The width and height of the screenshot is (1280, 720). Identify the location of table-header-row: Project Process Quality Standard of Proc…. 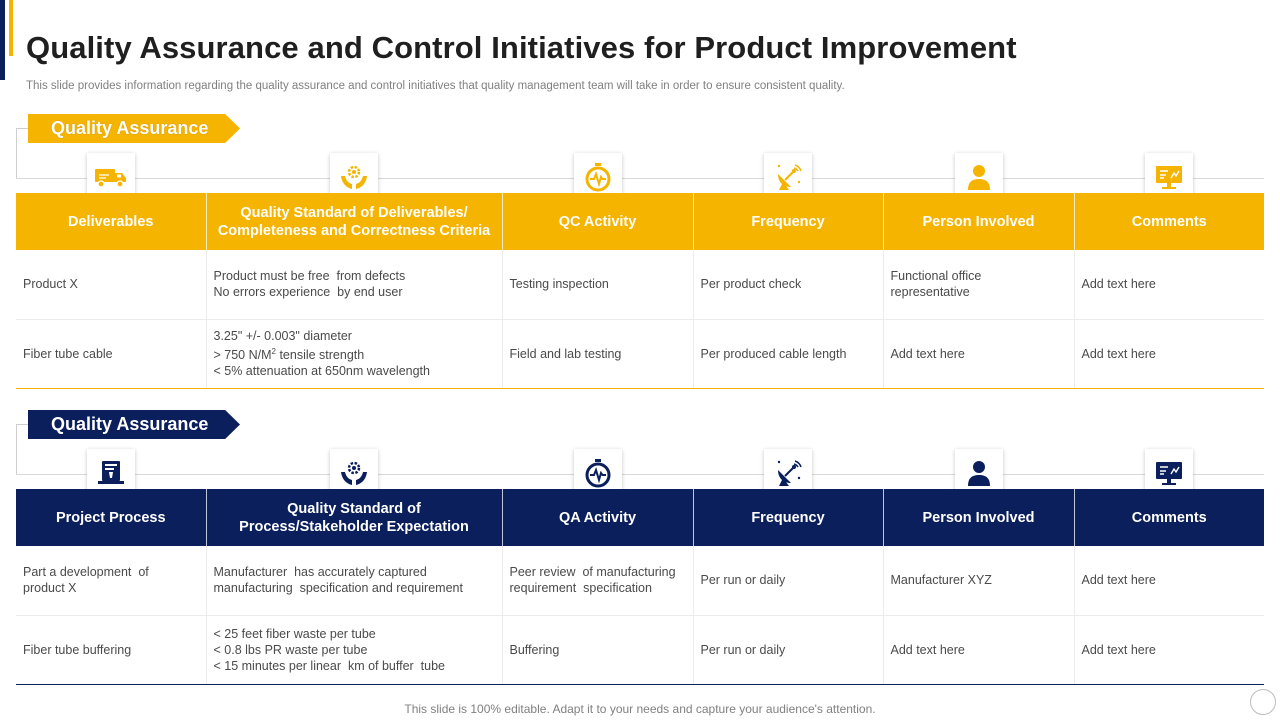
(640, 517).